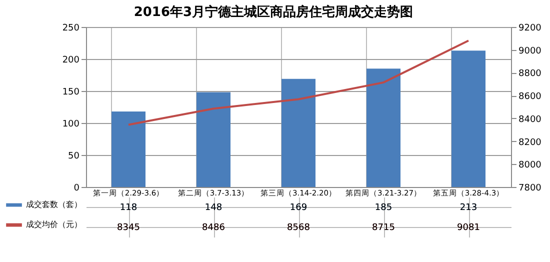  What do you see at coordinates (274, 12) in the screenshot?
I see `chart-title: 2016年3月宁德主城区商品房住宅周成交走势图` at bounding box center [274, 12].